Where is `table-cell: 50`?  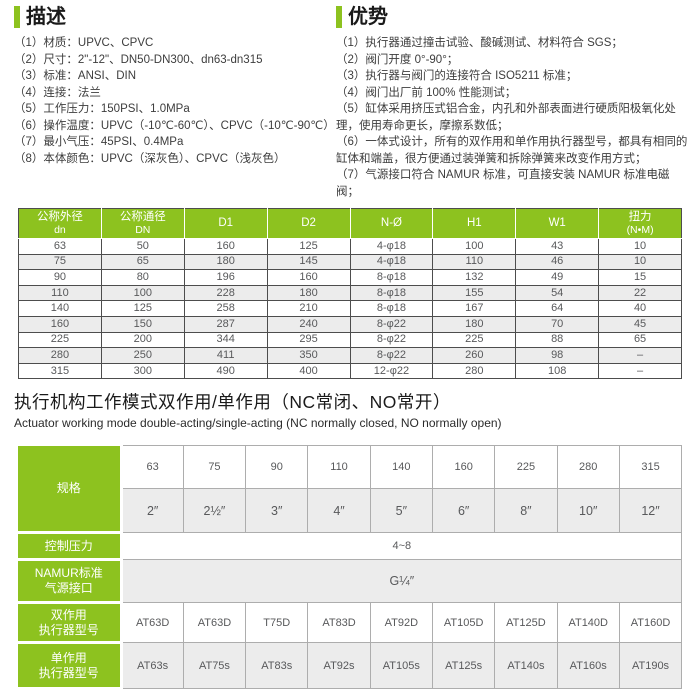 table-cell: 50 is located at coordinates (142, 246).